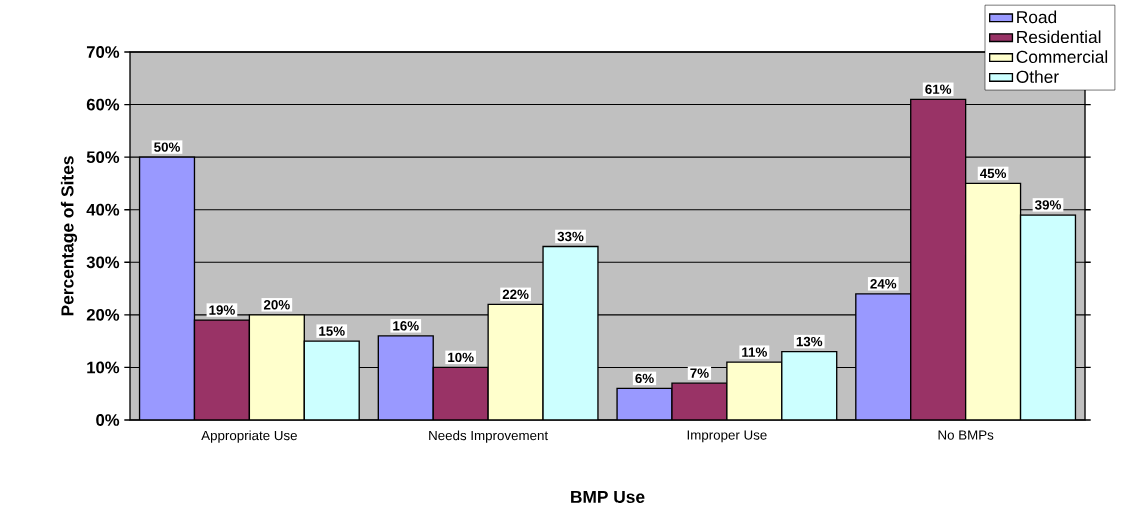  Describe the element at coordinates (754, 352) in the screenshot. I see `data-label: 11%` at that location.